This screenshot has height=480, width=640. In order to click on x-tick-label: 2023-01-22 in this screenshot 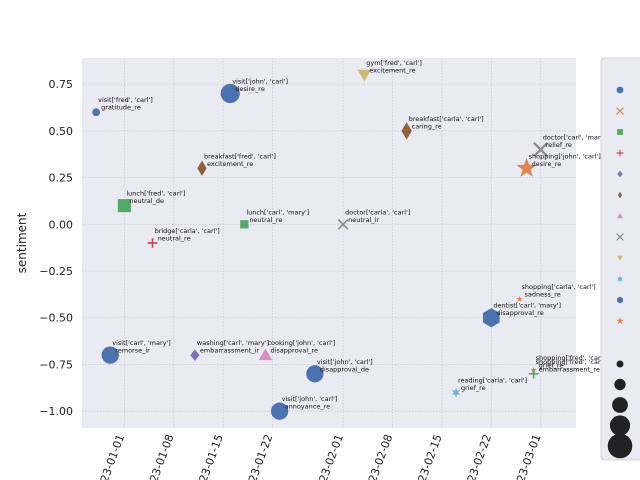, I will do `click(258, 456)`.